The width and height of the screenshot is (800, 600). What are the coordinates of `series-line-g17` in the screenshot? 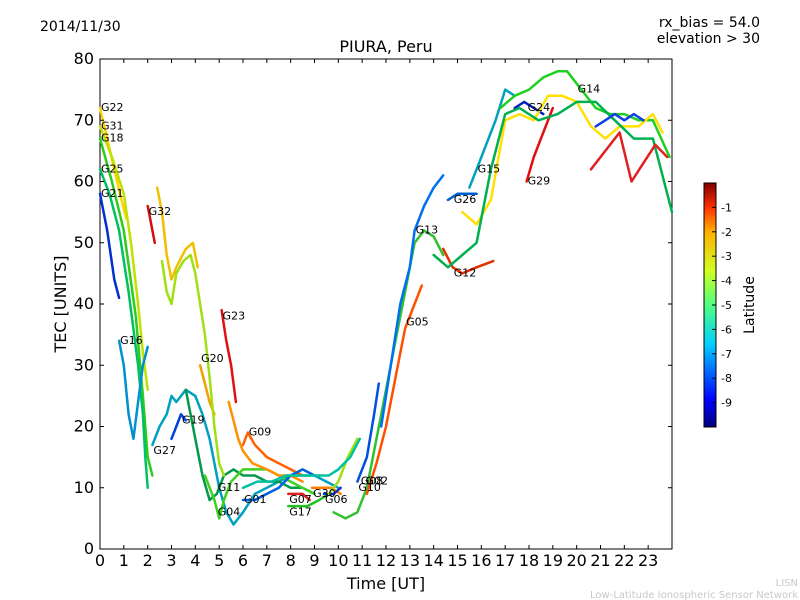 It's located at (309, 500).